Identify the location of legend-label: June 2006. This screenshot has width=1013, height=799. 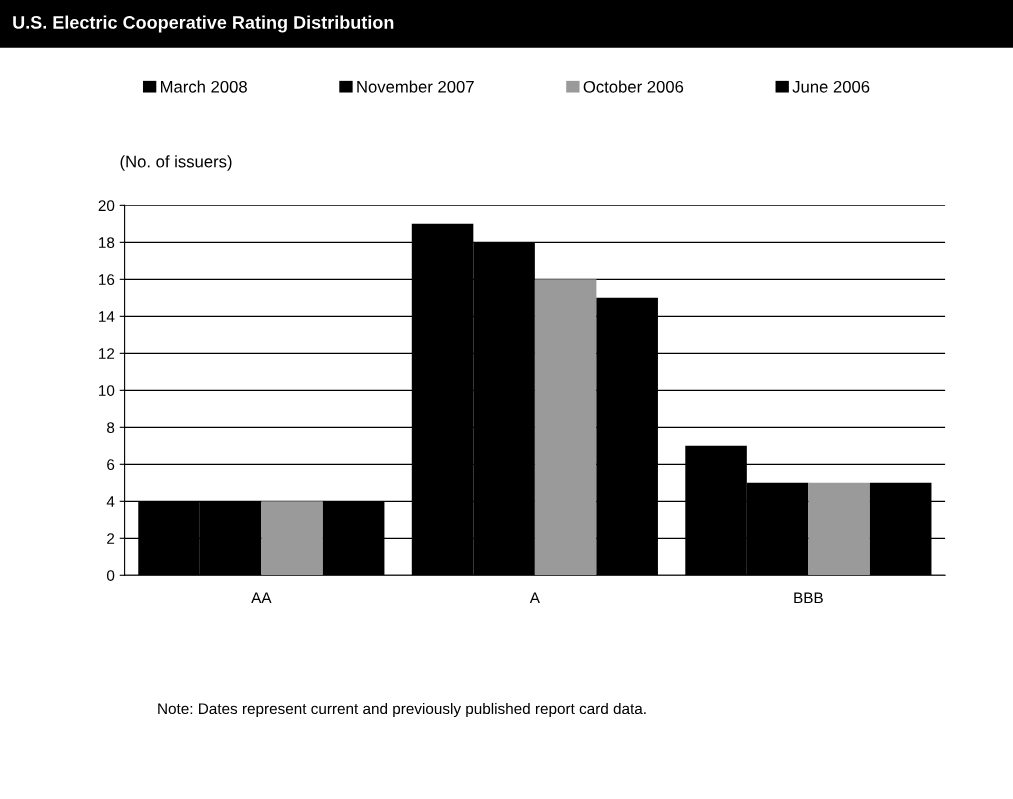
(831, 86).